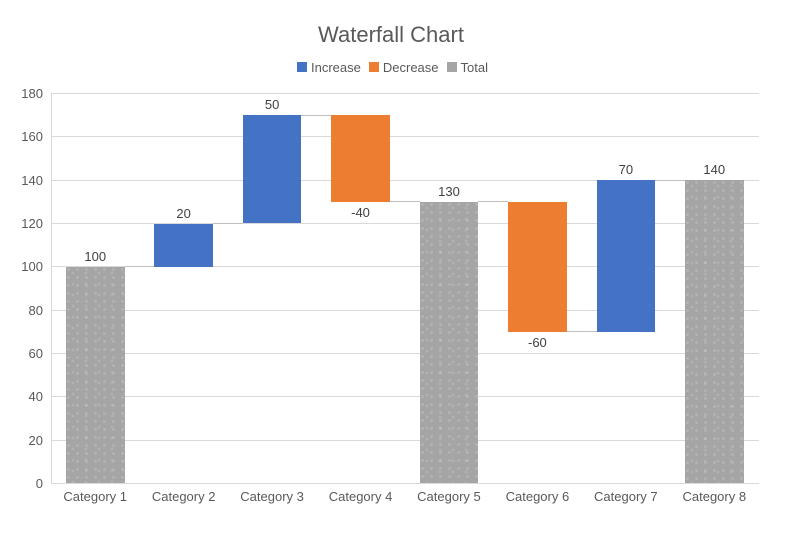 Image resolution: width=800 pixels, height=537 pixels. I want to click on y-axis-tick-label: 100, so click(32, 267).